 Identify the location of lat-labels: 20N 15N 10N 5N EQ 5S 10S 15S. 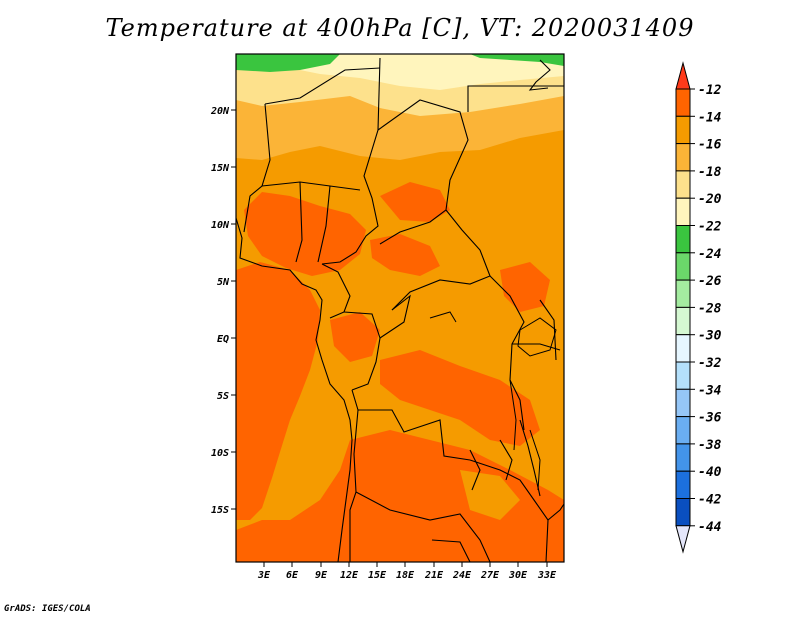
(220, 311).